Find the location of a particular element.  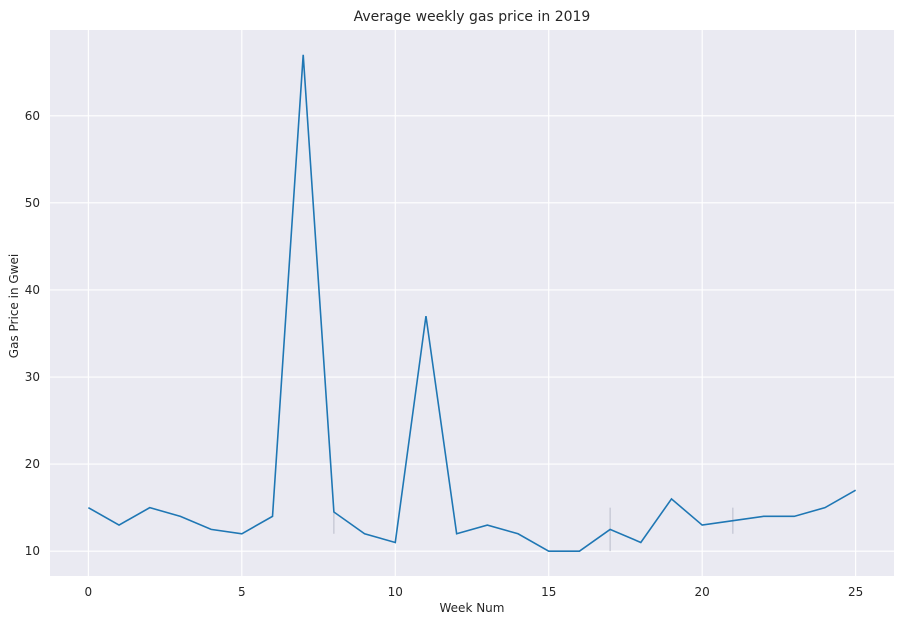

y-tick-label: 60 is located at coordinates (32, 116).